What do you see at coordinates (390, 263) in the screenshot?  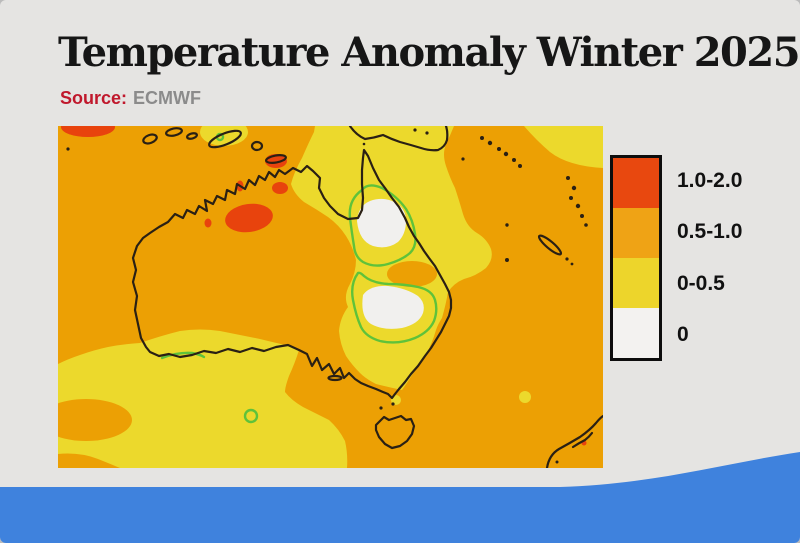 I see `anomaly-zero-patches` at bounding box center [390, 263].